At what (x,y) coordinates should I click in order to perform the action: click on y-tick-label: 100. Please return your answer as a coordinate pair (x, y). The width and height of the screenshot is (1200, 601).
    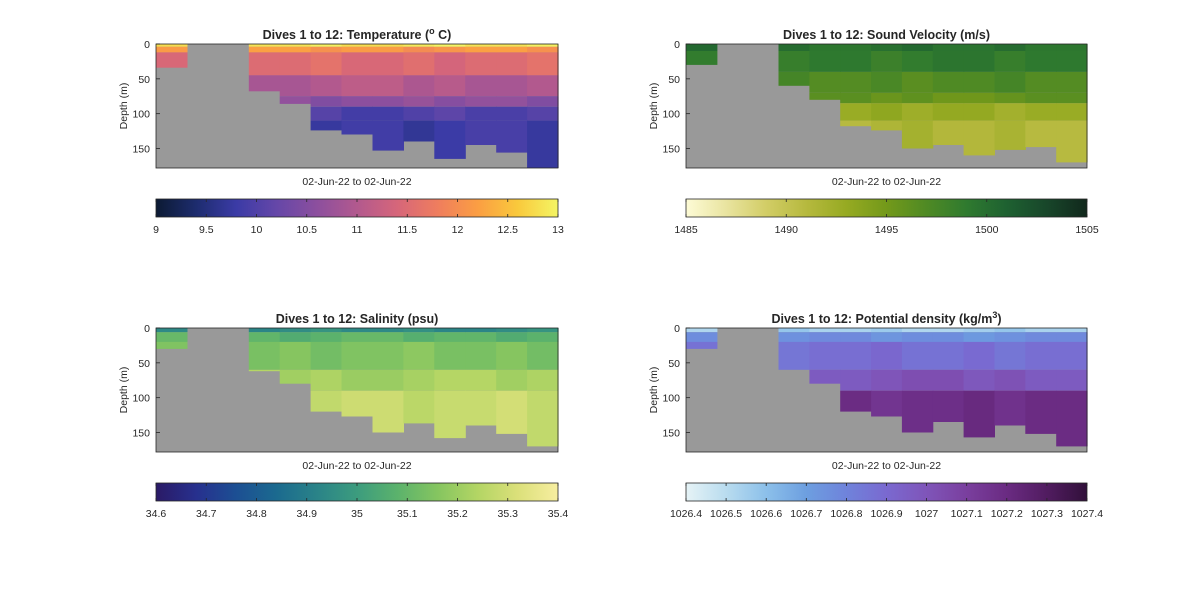
    Looking at the image, I should click on (671, 115).